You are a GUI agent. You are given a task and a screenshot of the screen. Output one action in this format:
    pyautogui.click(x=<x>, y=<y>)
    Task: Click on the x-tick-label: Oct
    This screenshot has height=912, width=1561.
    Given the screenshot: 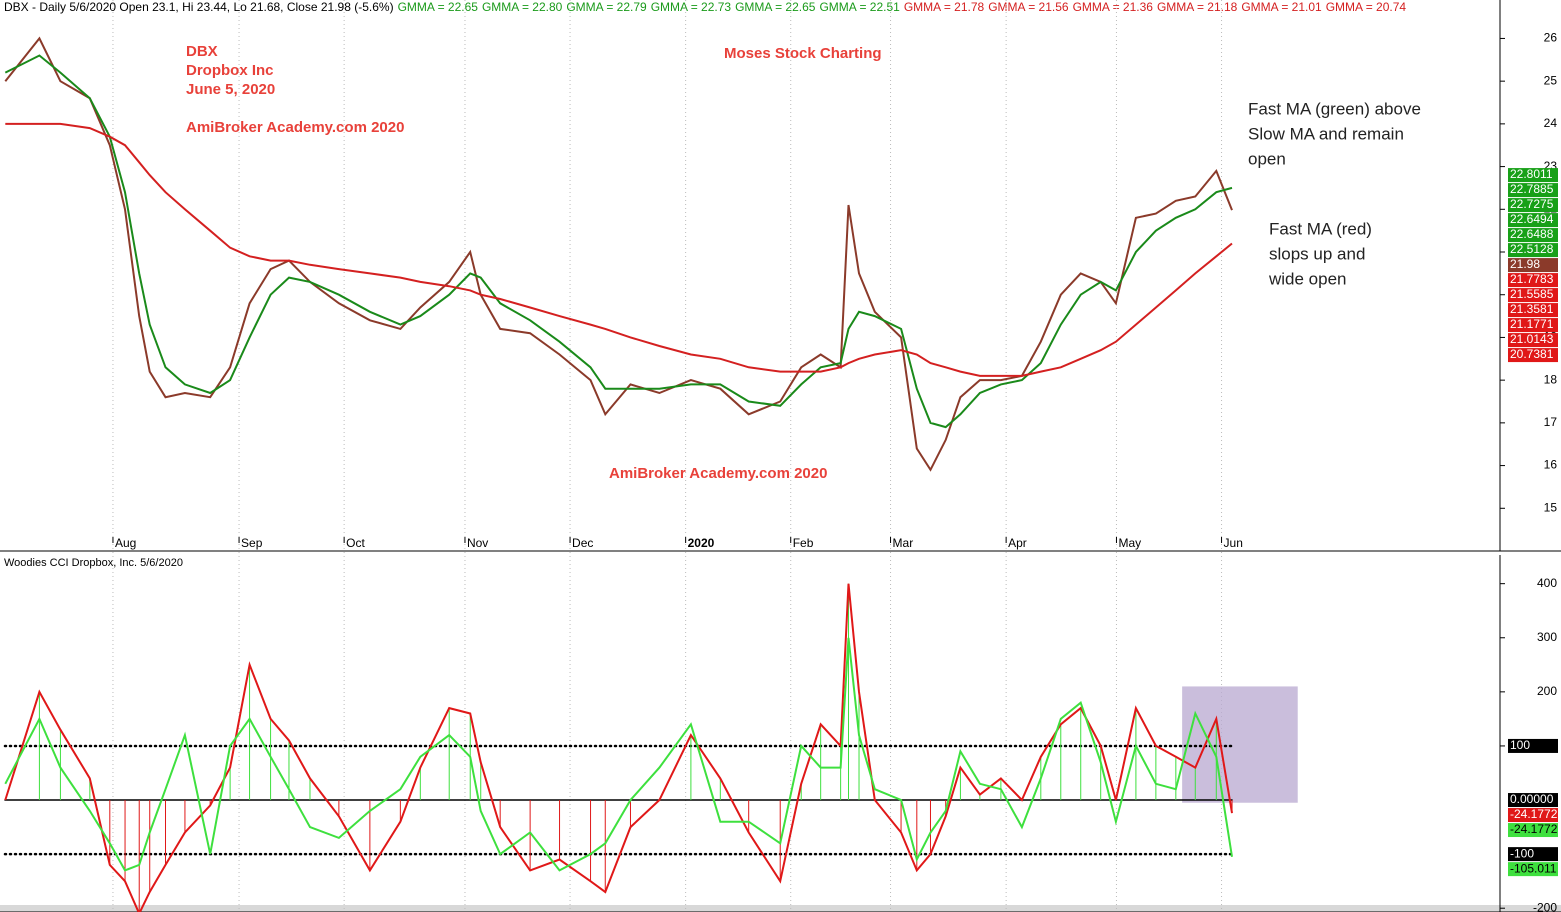 What is the action you would take?
    pyautogui.click(x=355, y=543)
    